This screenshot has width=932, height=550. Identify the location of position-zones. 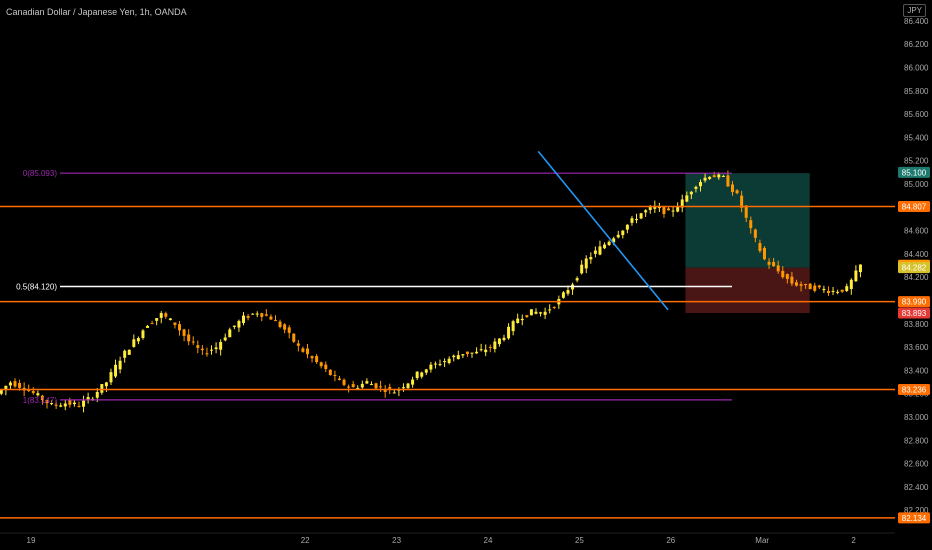
(747, 243).